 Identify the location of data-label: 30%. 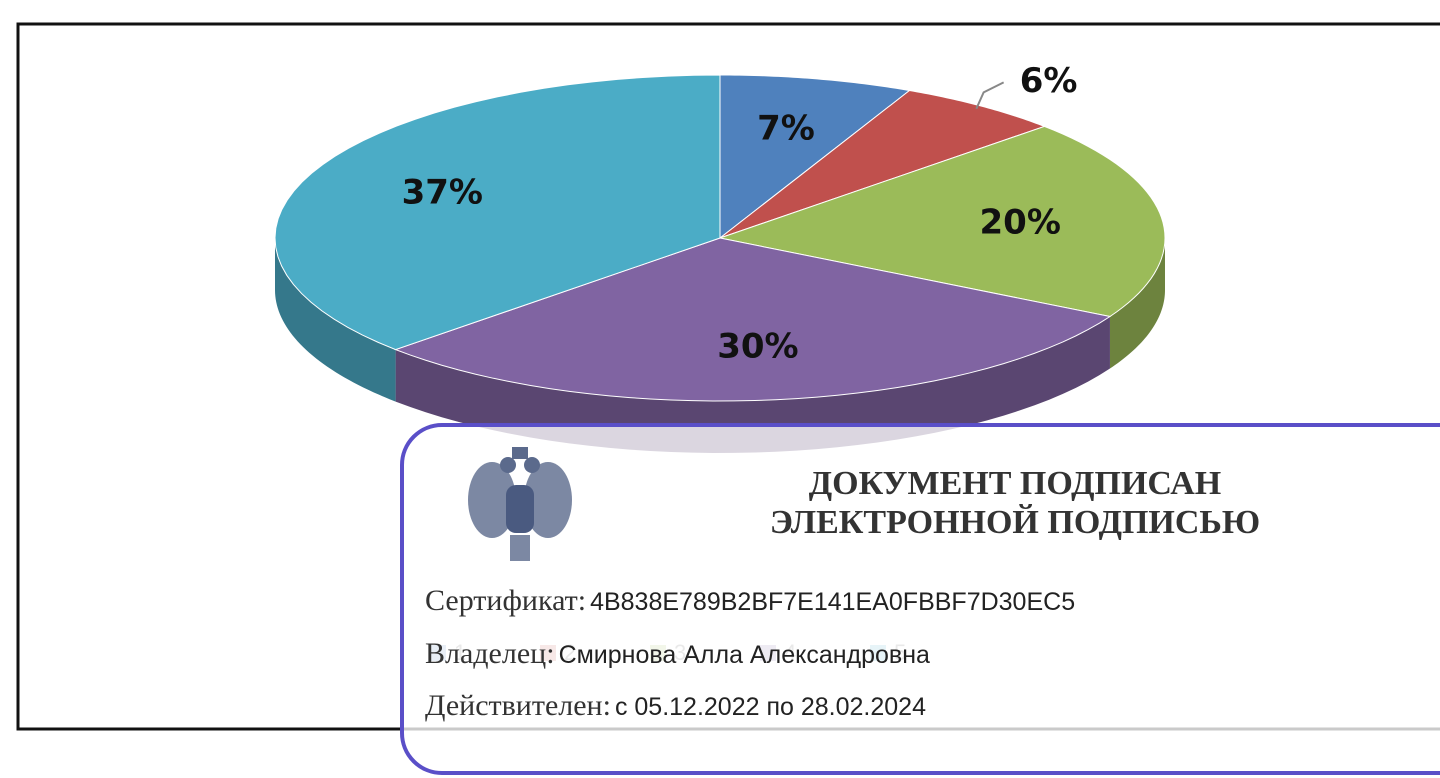
(757, 346).